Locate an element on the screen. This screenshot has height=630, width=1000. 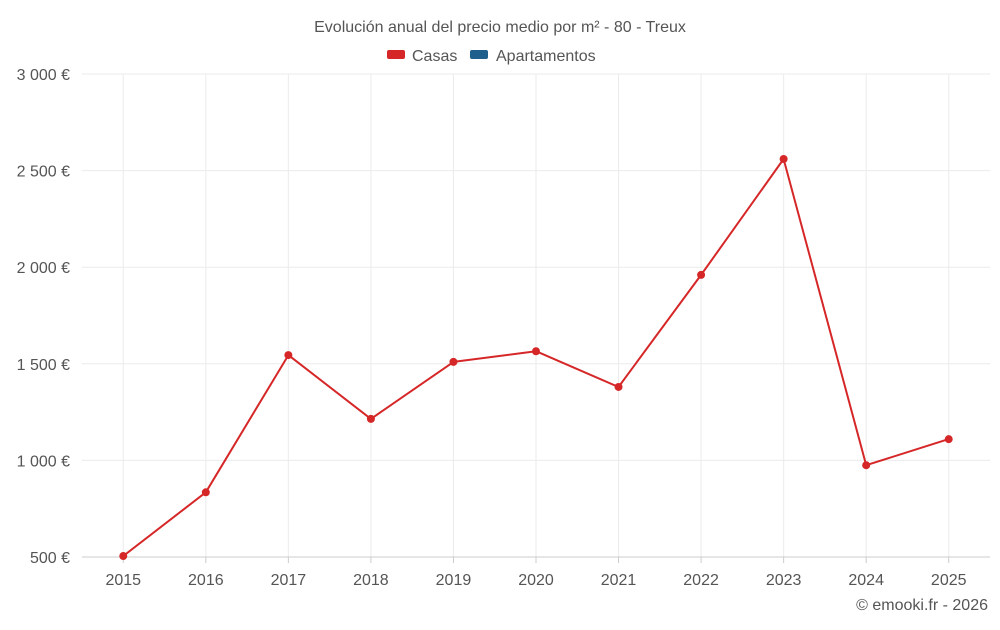
x-tick-label: 2015 is located at coordinates (123, 580).